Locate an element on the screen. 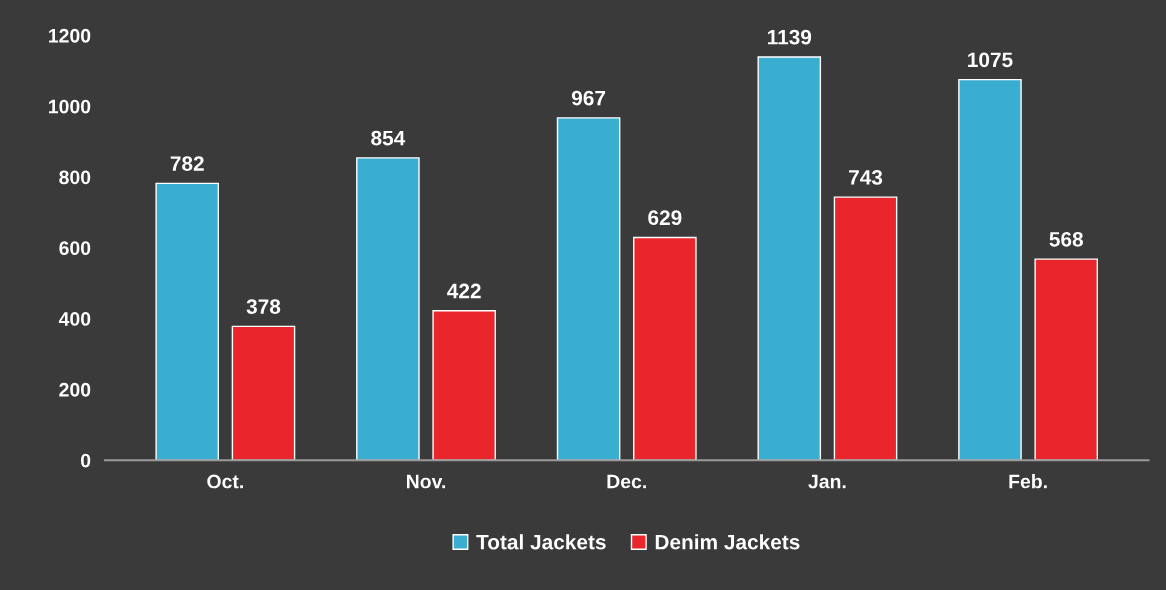 The image size is (1166, 590). data-label: 568 is located at coordinates (1066, 239).